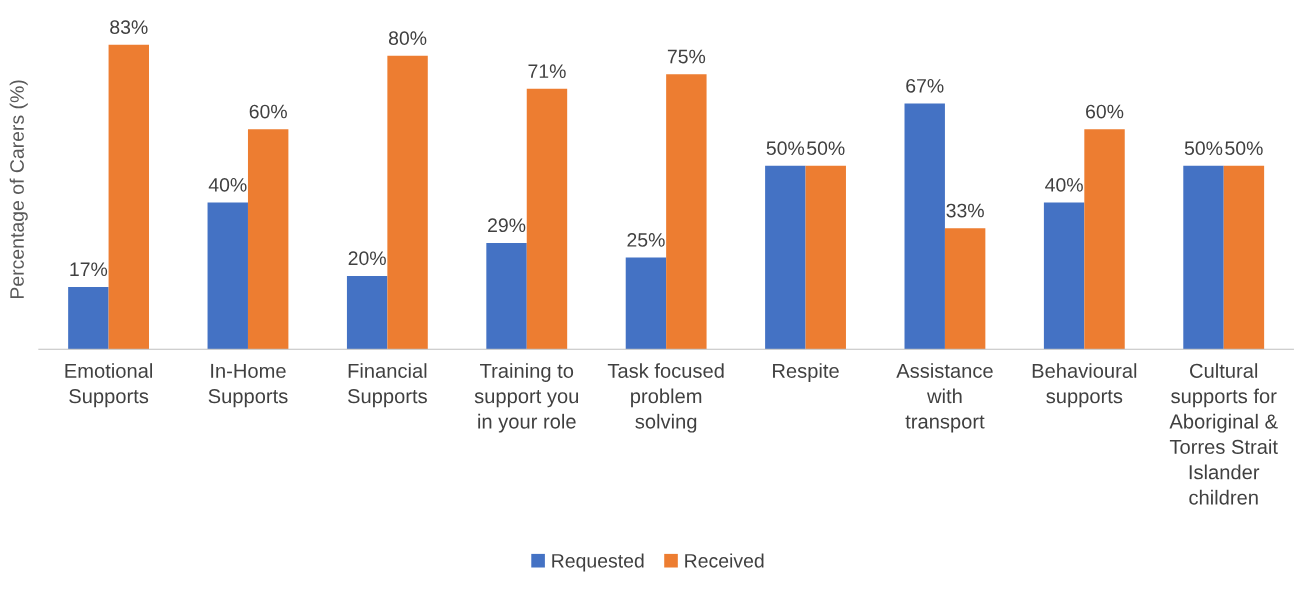  I want to click on x-tick-label: Training to support you in your role, so click(526, 398).